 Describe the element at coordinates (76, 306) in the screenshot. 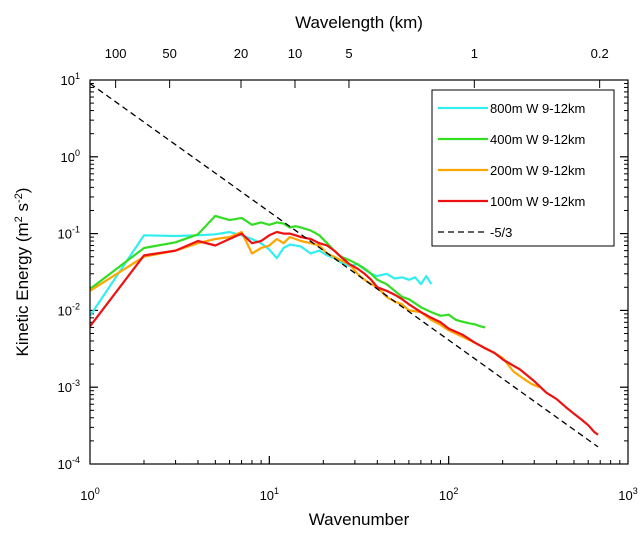

I see `y-tick-label-exp: -2` at that location.